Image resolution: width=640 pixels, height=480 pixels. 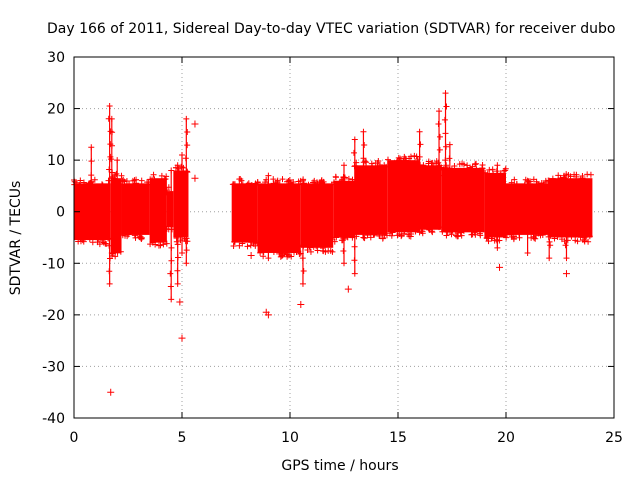 I want to click on y-tick-label: 0, so click(x=60, y=213).